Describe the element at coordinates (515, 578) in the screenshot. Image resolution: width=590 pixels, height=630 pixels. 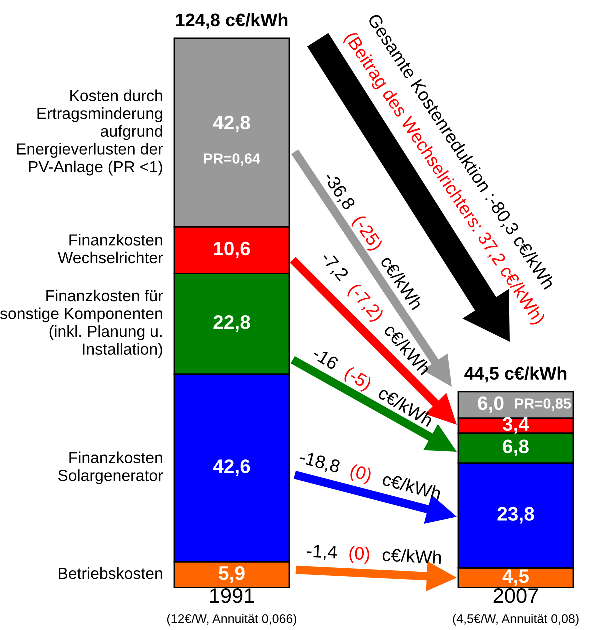
I see `data-label: 4,5` at that location.